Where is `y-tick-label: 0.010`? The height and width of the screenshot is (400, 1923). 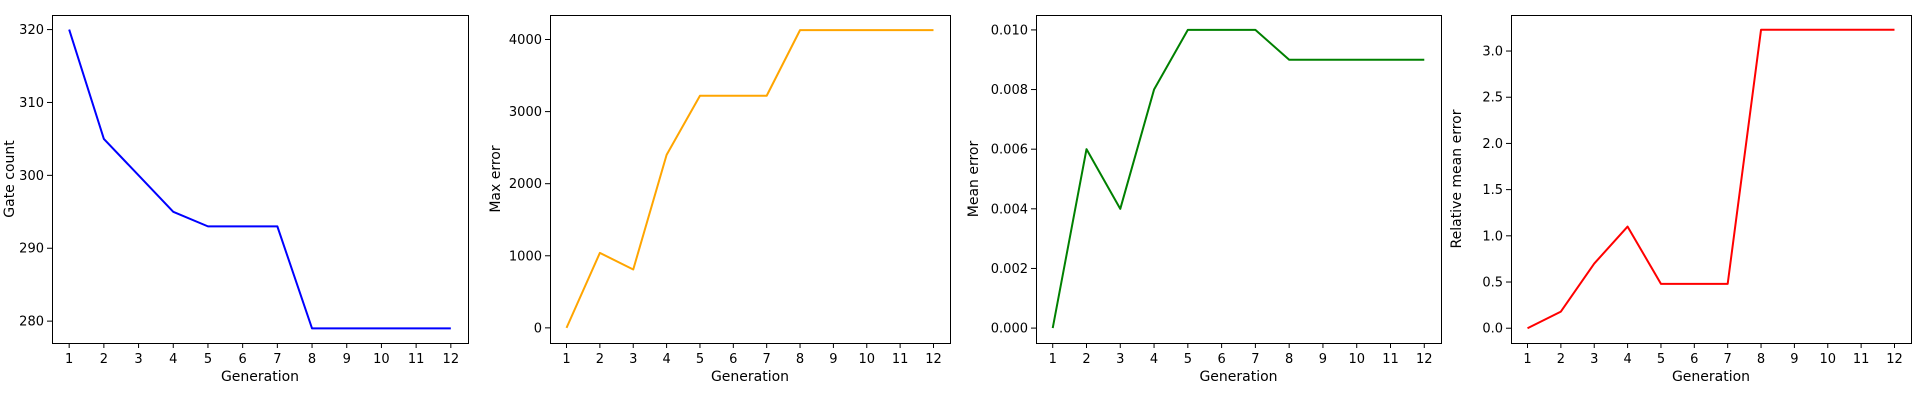 y-tick-label: 0.010 is located at coordinates (1009, 30).